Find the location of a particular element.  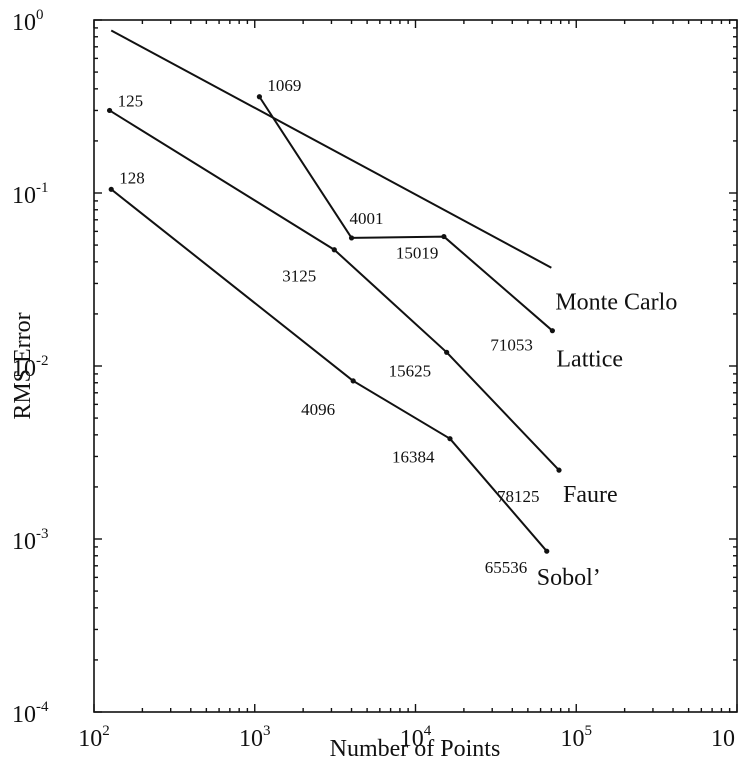

data-point-label: 125 is located at coordinates (130, 100).